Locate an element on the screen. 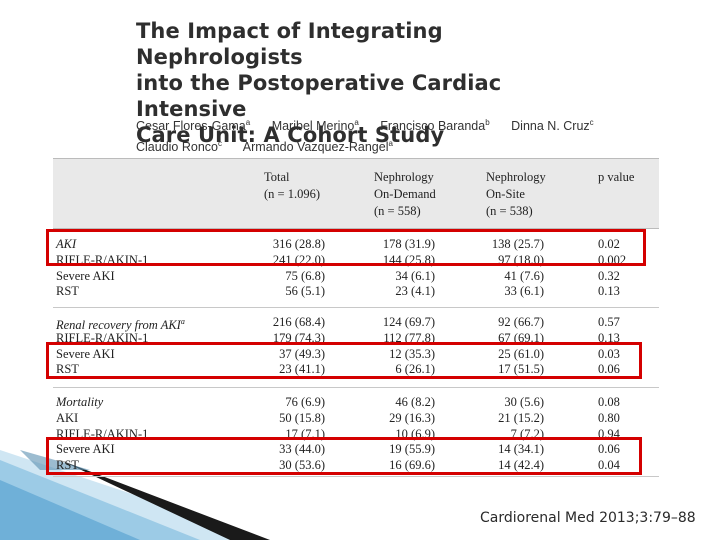 The width and height of the screenshot is (720, 540). cell-on-site: 33 (6.1) is located at coordinates (524, 291).